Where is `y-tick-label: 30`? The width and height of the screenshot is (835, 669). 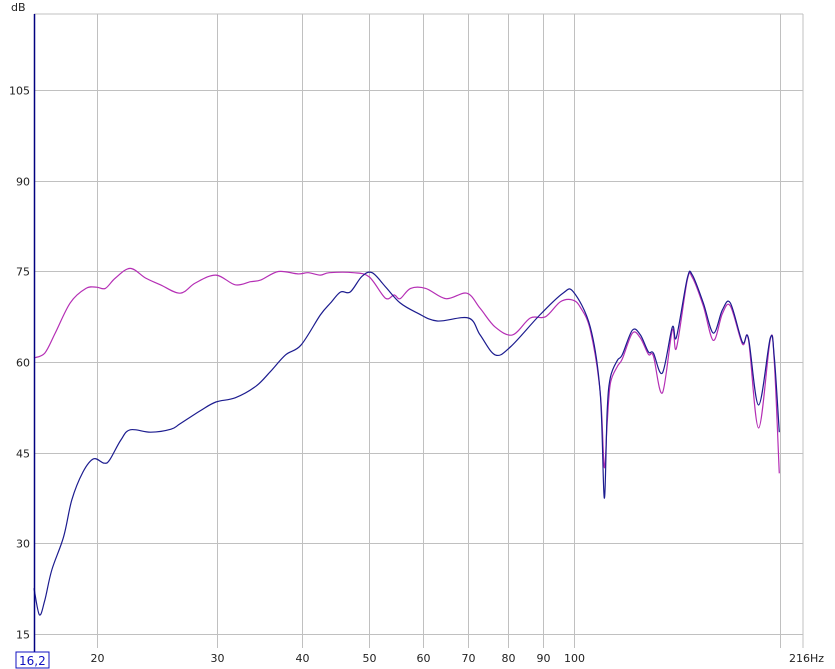 y-tick-label: 30 is located at coordinates (23, 544).